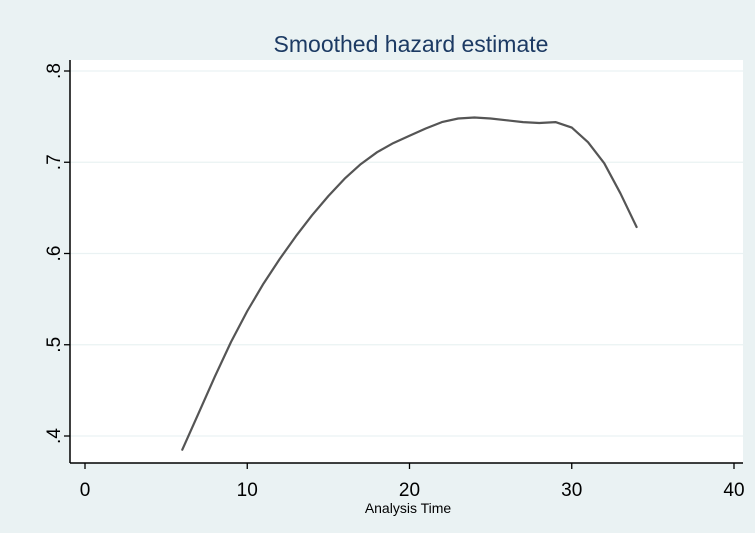  I want to click on y-axis-ticks: .4 .5 .6 .7 .8, so click(57, 253).